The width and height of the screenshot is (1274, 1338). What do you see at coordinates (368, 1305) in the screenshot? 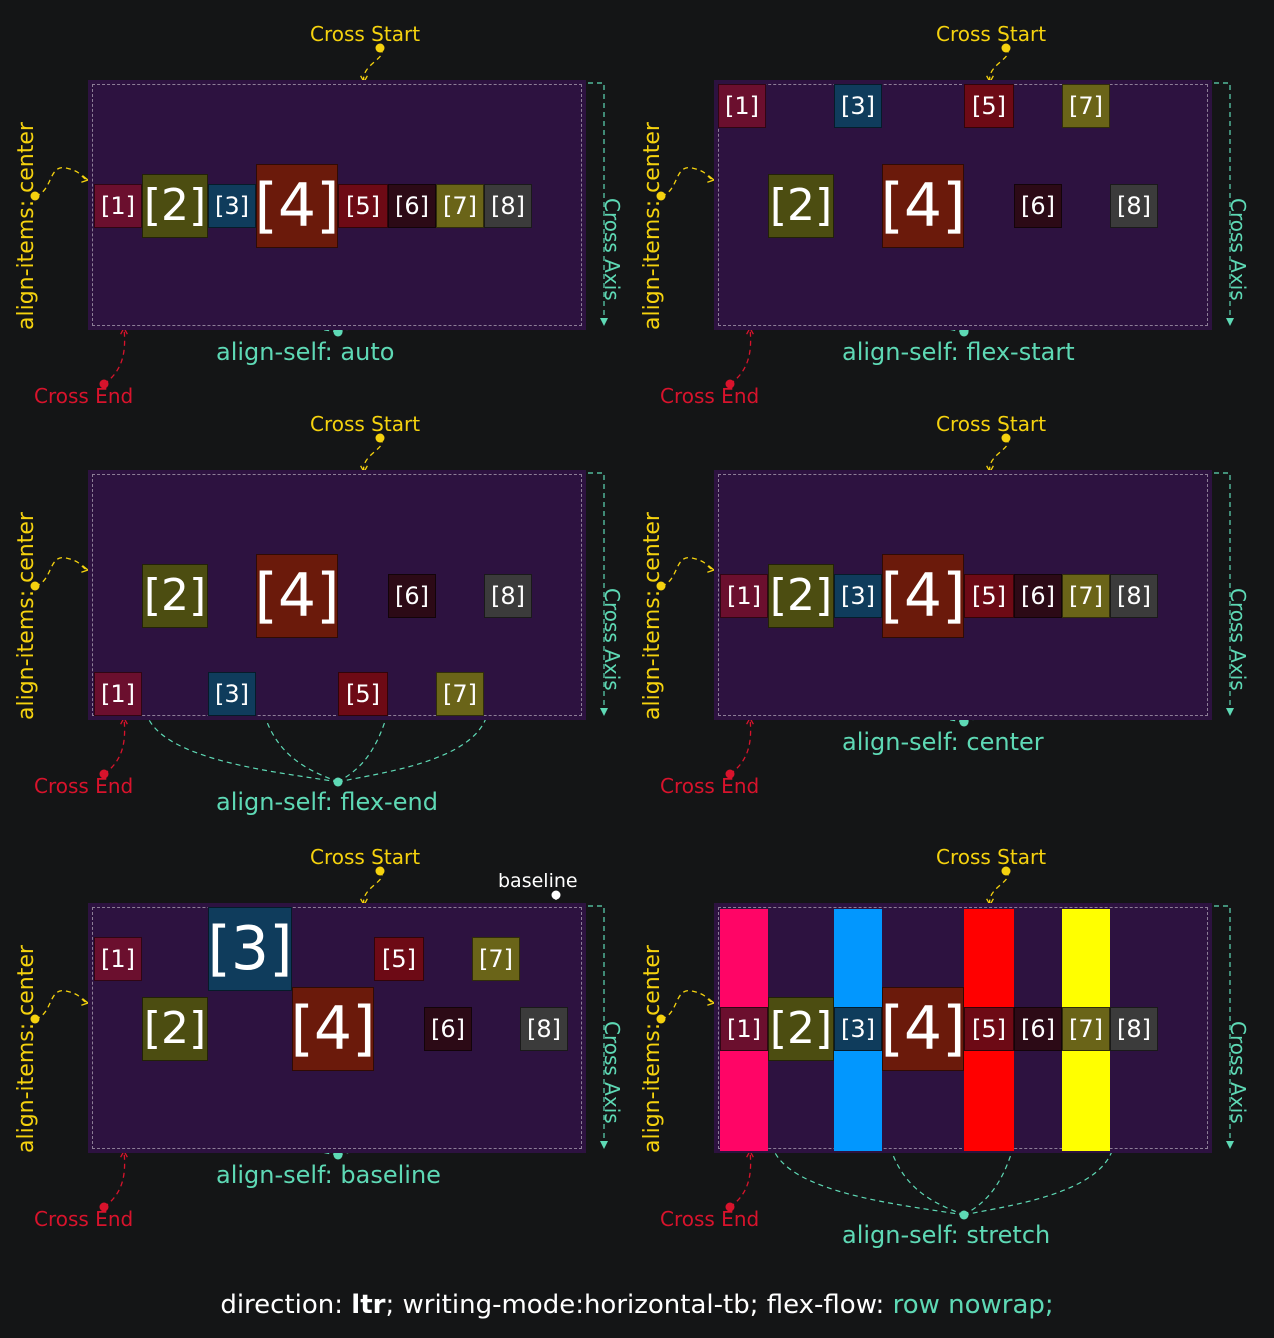
I see `footer-direction: ltr` at bounding box center [368, 1305].